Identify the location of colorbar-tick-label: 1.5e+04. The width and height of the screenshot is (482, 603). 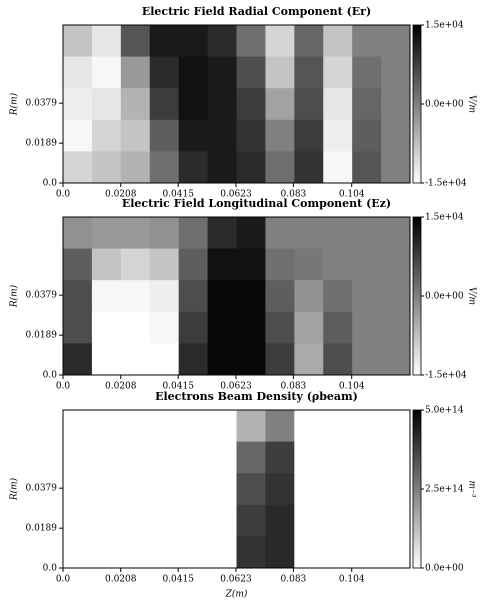
(444, 218).